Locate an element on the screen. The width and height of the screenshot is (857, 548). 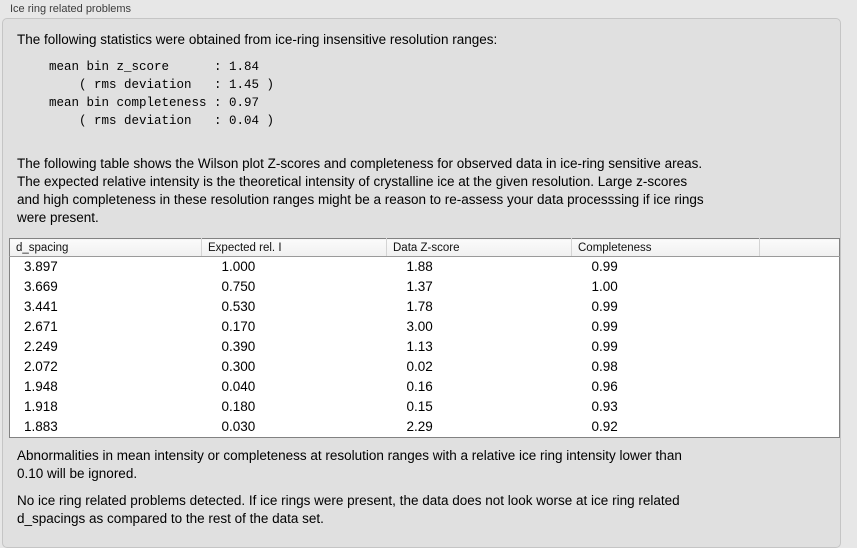
cell-d-spacing: 2.072 is located at coordinates (41, 366).